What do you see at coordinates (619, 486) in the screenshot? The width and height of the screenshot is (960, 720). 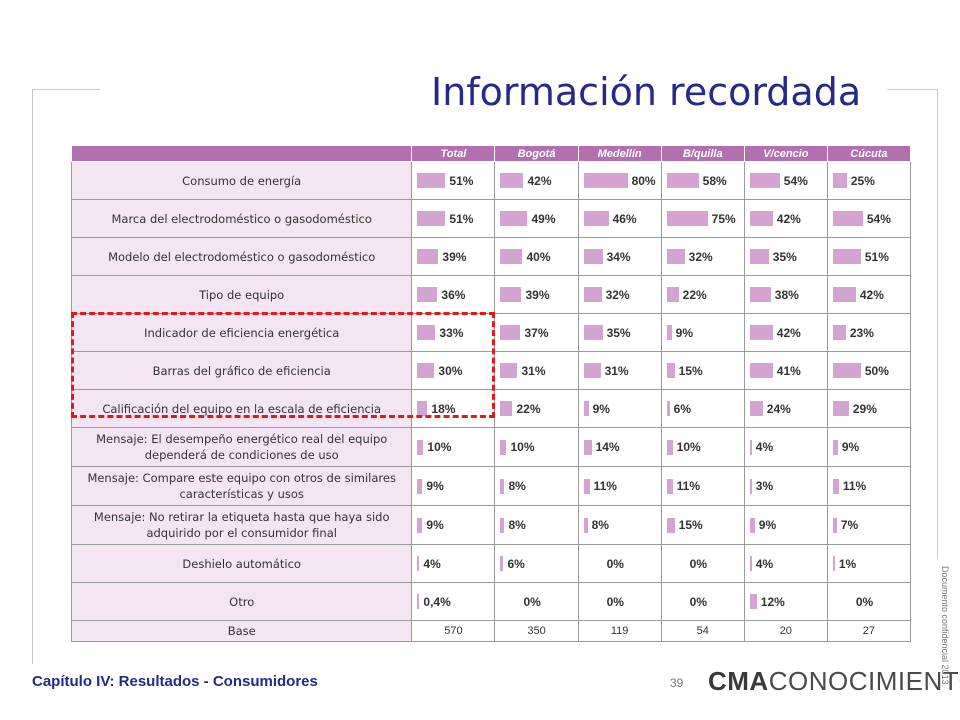 I see `value-cell: 11%` at bounding box center [619, 486].